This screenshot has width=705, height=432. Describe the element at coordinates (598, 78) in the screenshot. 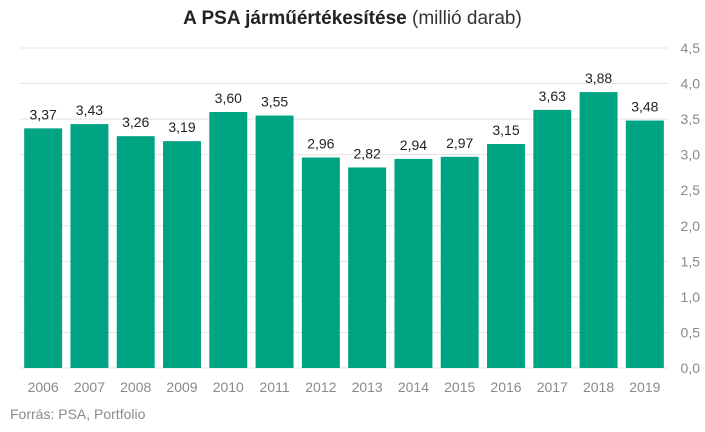

I see `value-label-2018: 3,88` at that location.